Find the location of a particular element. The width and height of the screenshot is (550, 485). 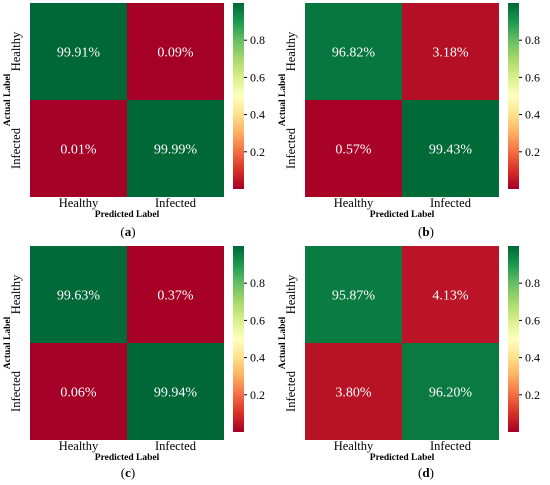

cell-value-label: 0.06% is located at coordinates (78, 393).